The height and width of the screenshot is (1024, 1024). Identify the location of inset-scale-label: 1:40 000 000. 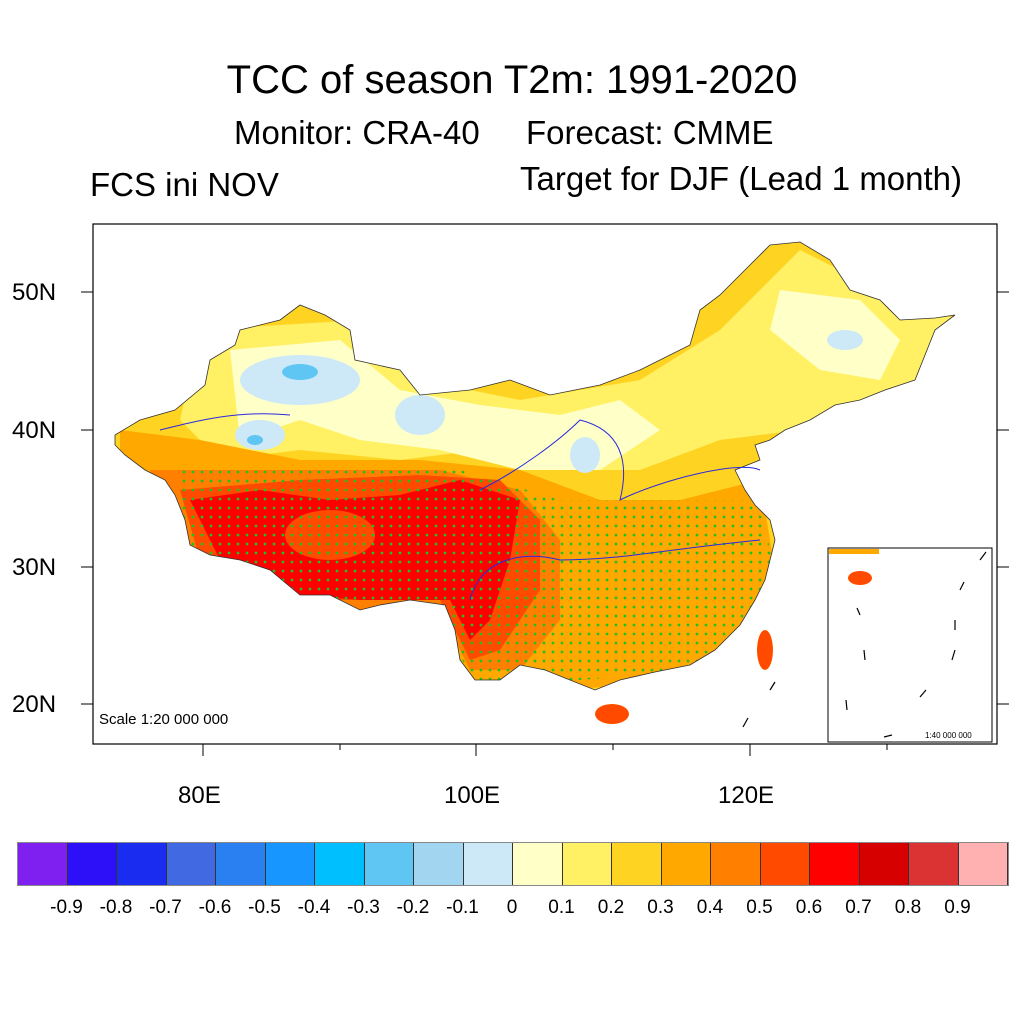
(948, 735).